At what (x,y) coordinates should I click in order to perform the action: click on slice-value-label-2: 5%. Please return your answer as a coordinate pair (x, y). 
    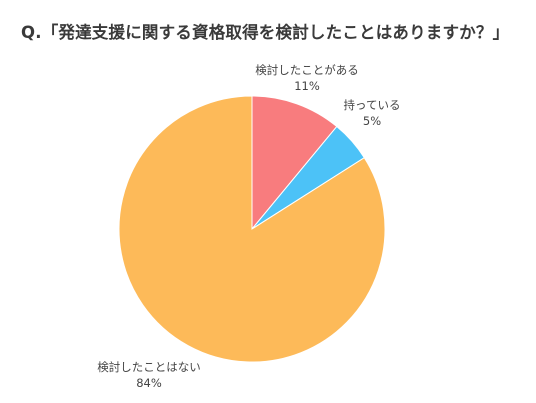
    Looking at the image, I should click on (372, 121).